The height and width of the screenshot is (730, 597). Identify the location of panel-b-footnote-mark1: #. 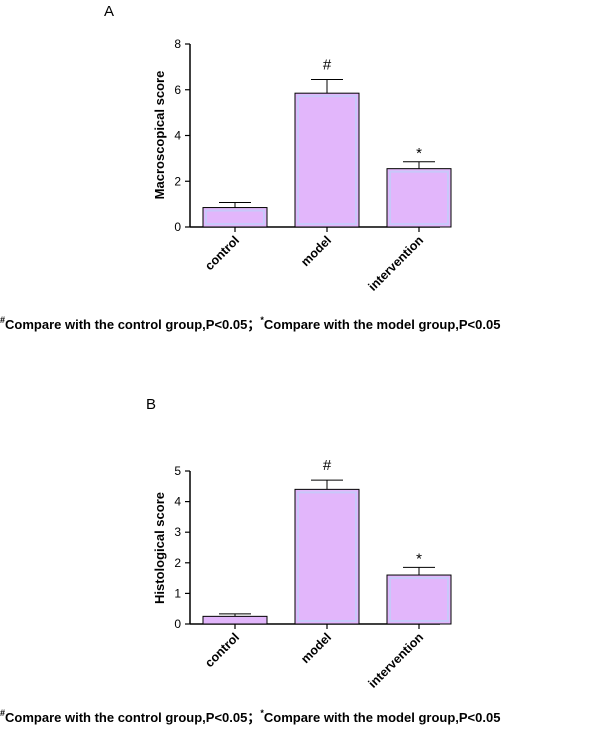
(2, 713).